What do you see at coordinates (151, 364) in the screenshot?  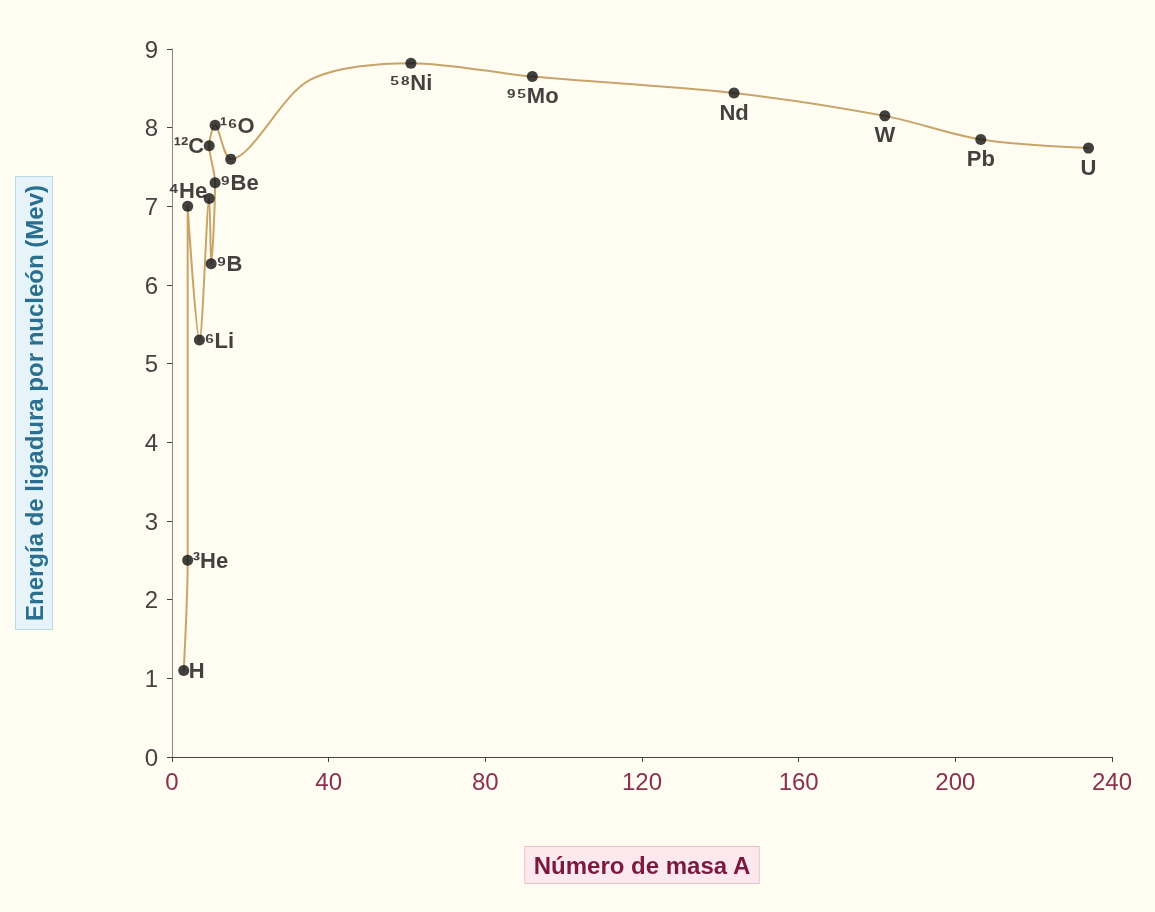 I see `y-tick-label: 5` at bounding box center [151, 364].